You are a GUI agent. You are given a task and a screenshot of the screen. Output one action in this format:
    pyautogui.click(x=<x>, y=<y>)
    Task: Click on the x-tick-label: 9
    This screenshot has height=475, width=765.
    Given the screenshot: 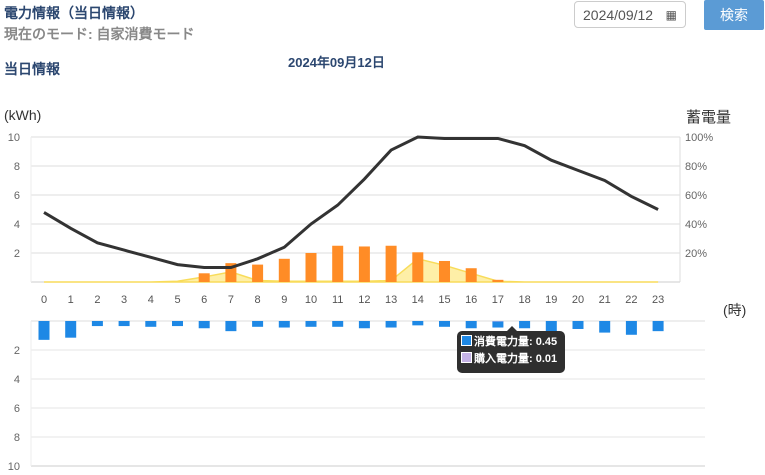 What is the action you would take?
    pyautogui.click(x=284, y=300)
    